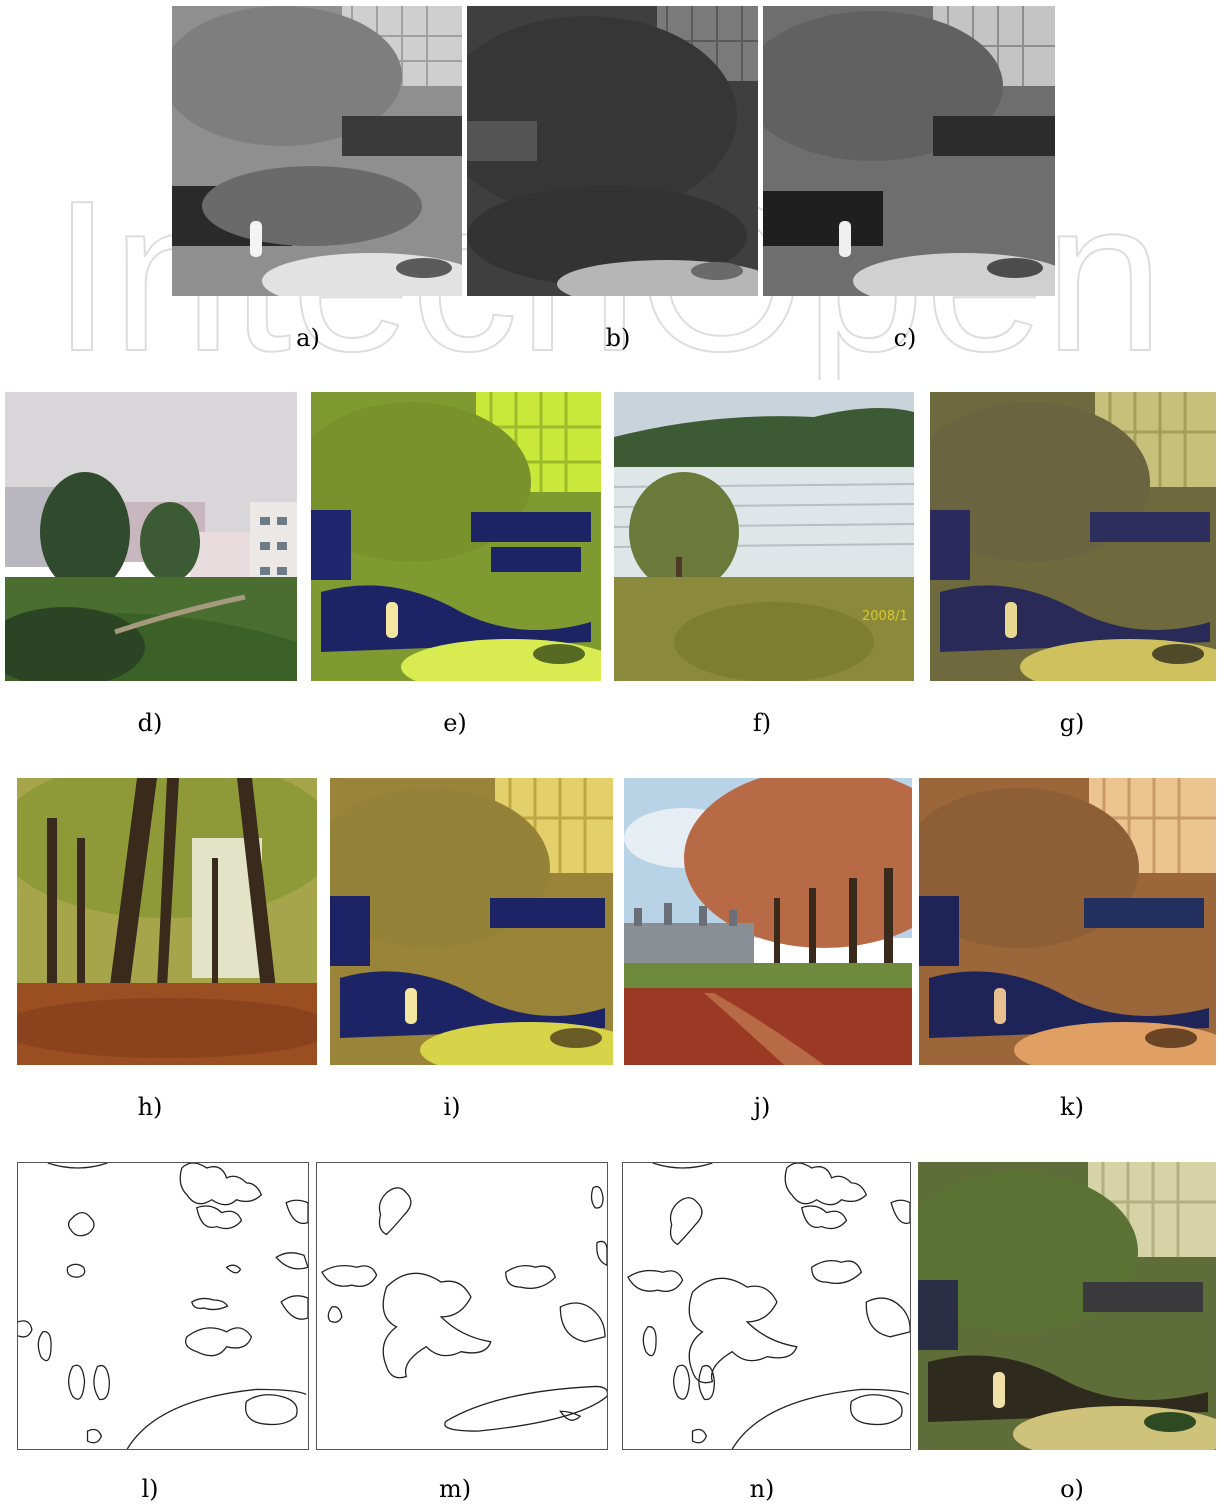  I want to click on caption-e: e), so click(455, 723).